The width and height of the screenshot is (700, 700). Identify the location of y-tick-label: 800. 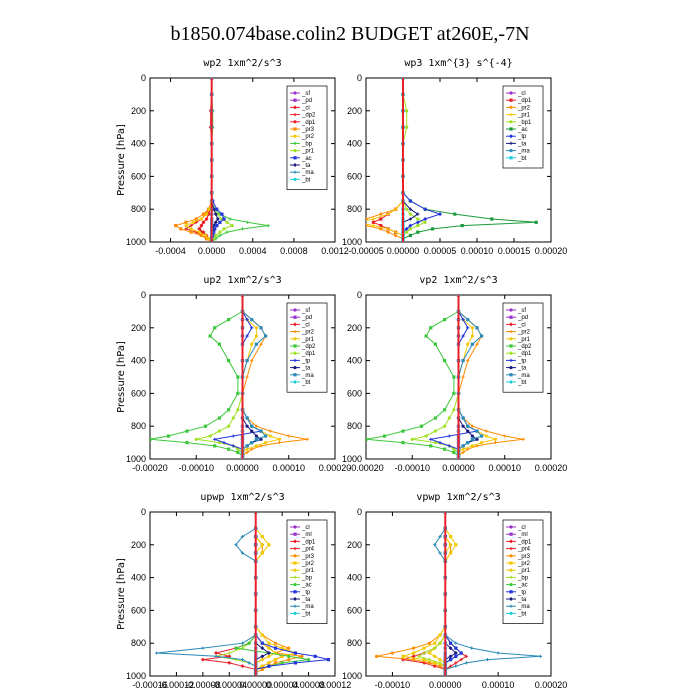
(138, 209).